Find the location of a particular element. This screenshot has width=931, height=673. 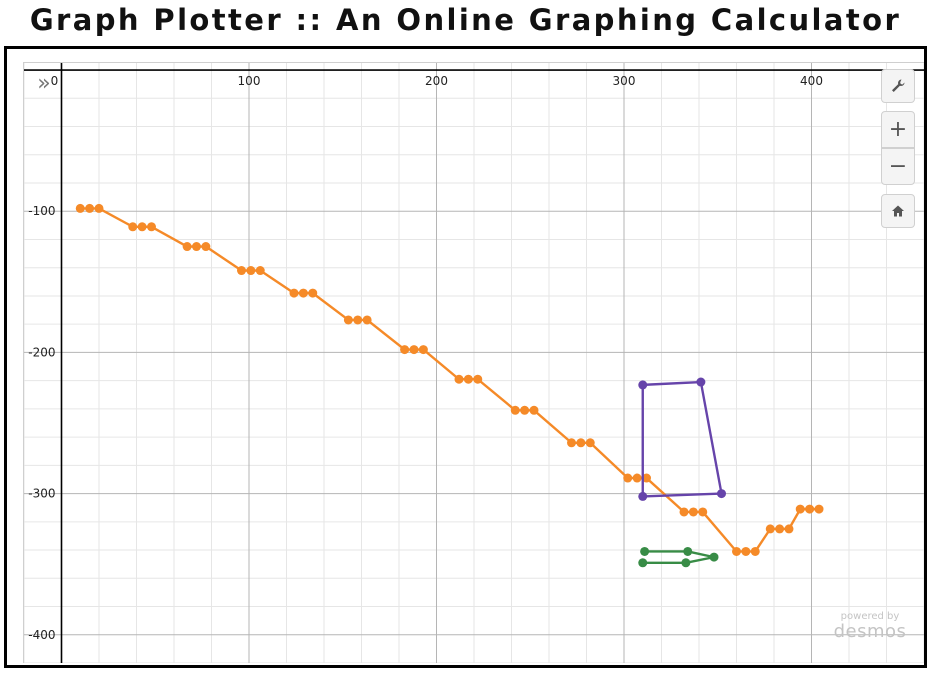

y-tick-label: -100 is located at coordinates (41, 211).